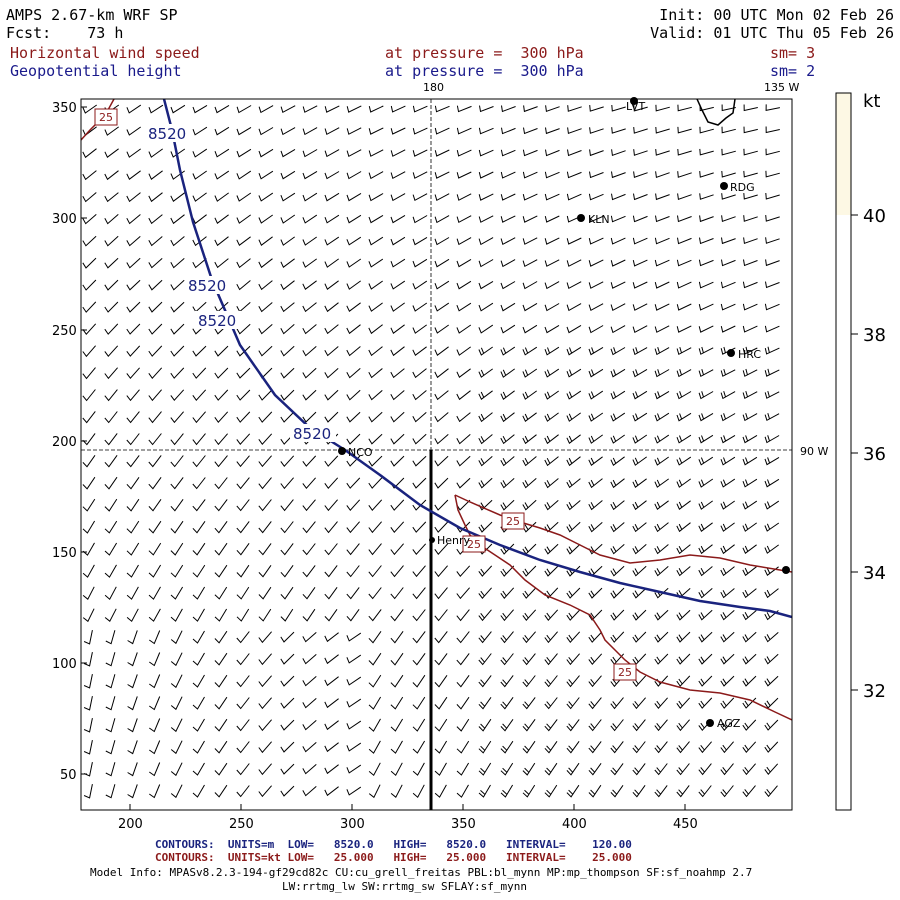  Describe the element at coordinates (217, 321) in the screenshot. I see `height-label: 8520` at that location.